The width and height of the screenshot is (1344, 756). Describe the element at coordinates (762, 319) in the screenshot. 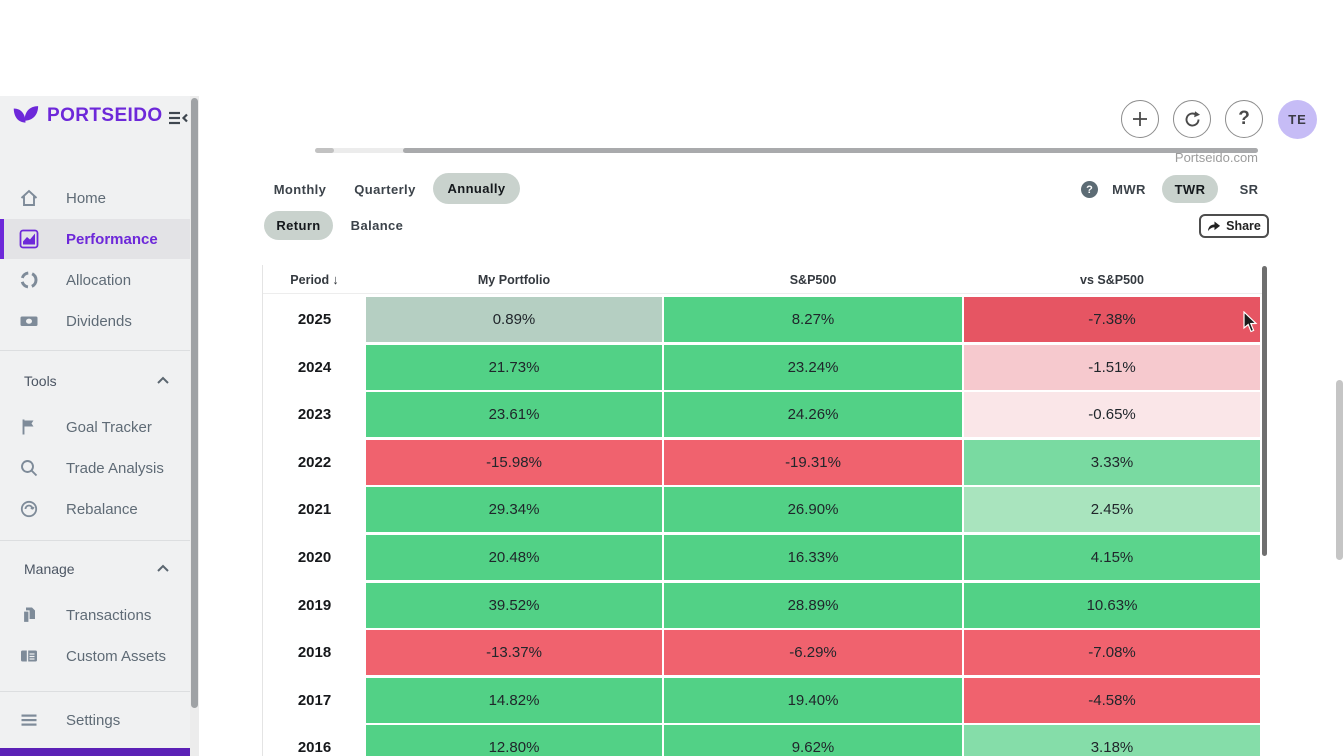

I see `table-row: 2025 0.89% 8.27% -7.38%` at that location.